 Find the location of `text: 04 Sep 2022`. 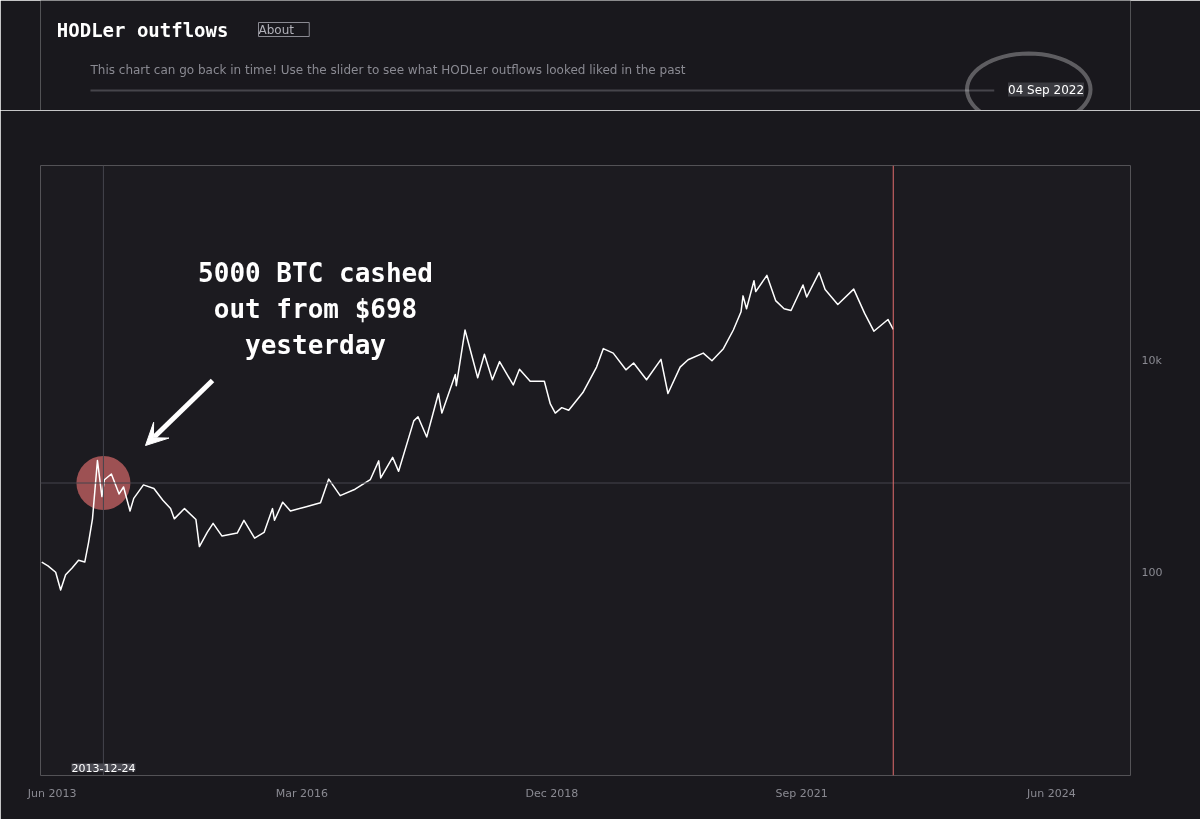

text: 04 Sep 2022 is located at coordinates (1046, 89).